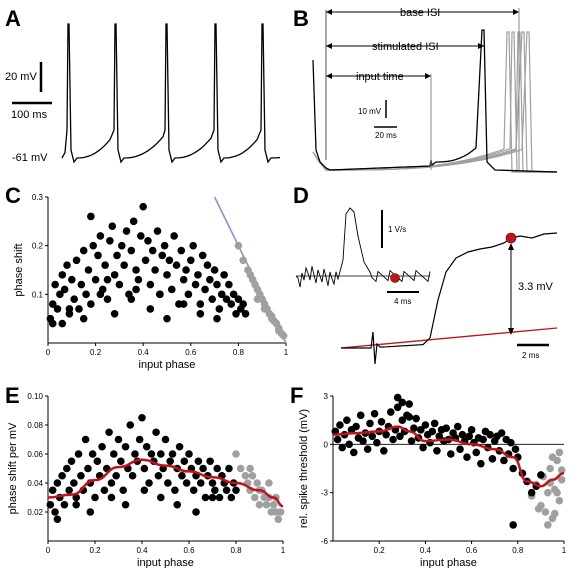 The width and height of the screenshot is (571, 568). Describe the element at coordinates (449, 298) in the screenshot. I see `voltage-trace-d` at that location.